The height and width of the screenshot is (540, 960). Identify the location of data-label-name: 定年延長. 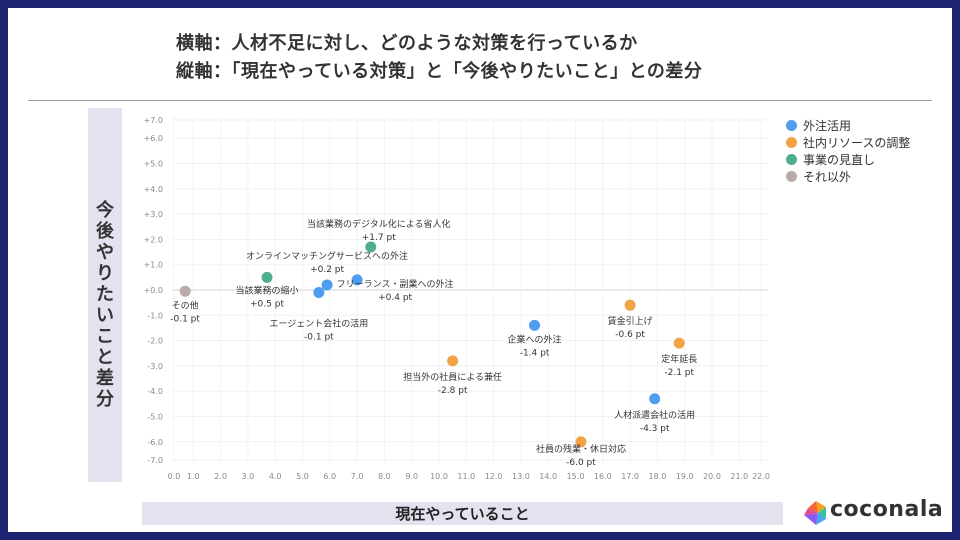
(679, 359).